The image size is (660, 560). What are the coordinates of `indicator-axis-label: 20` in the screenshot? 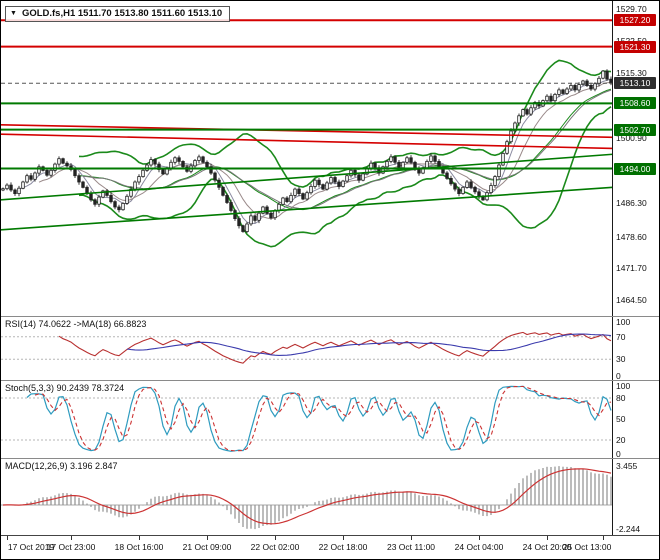 It's located at (621, 440).